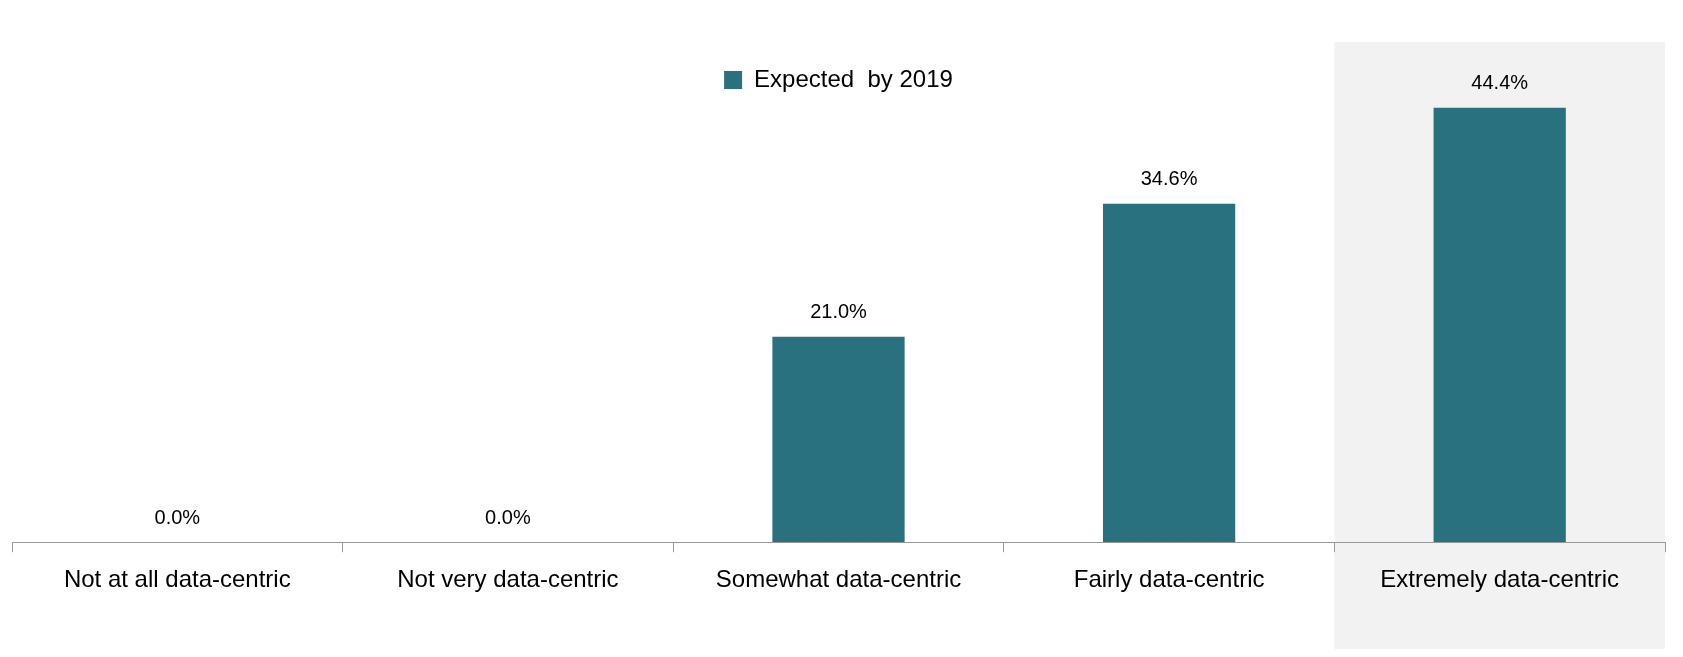 This screenshot has width=1683, height=657. I want to click on x-tick-label: Somewhat data-centric, so click(838, 579).